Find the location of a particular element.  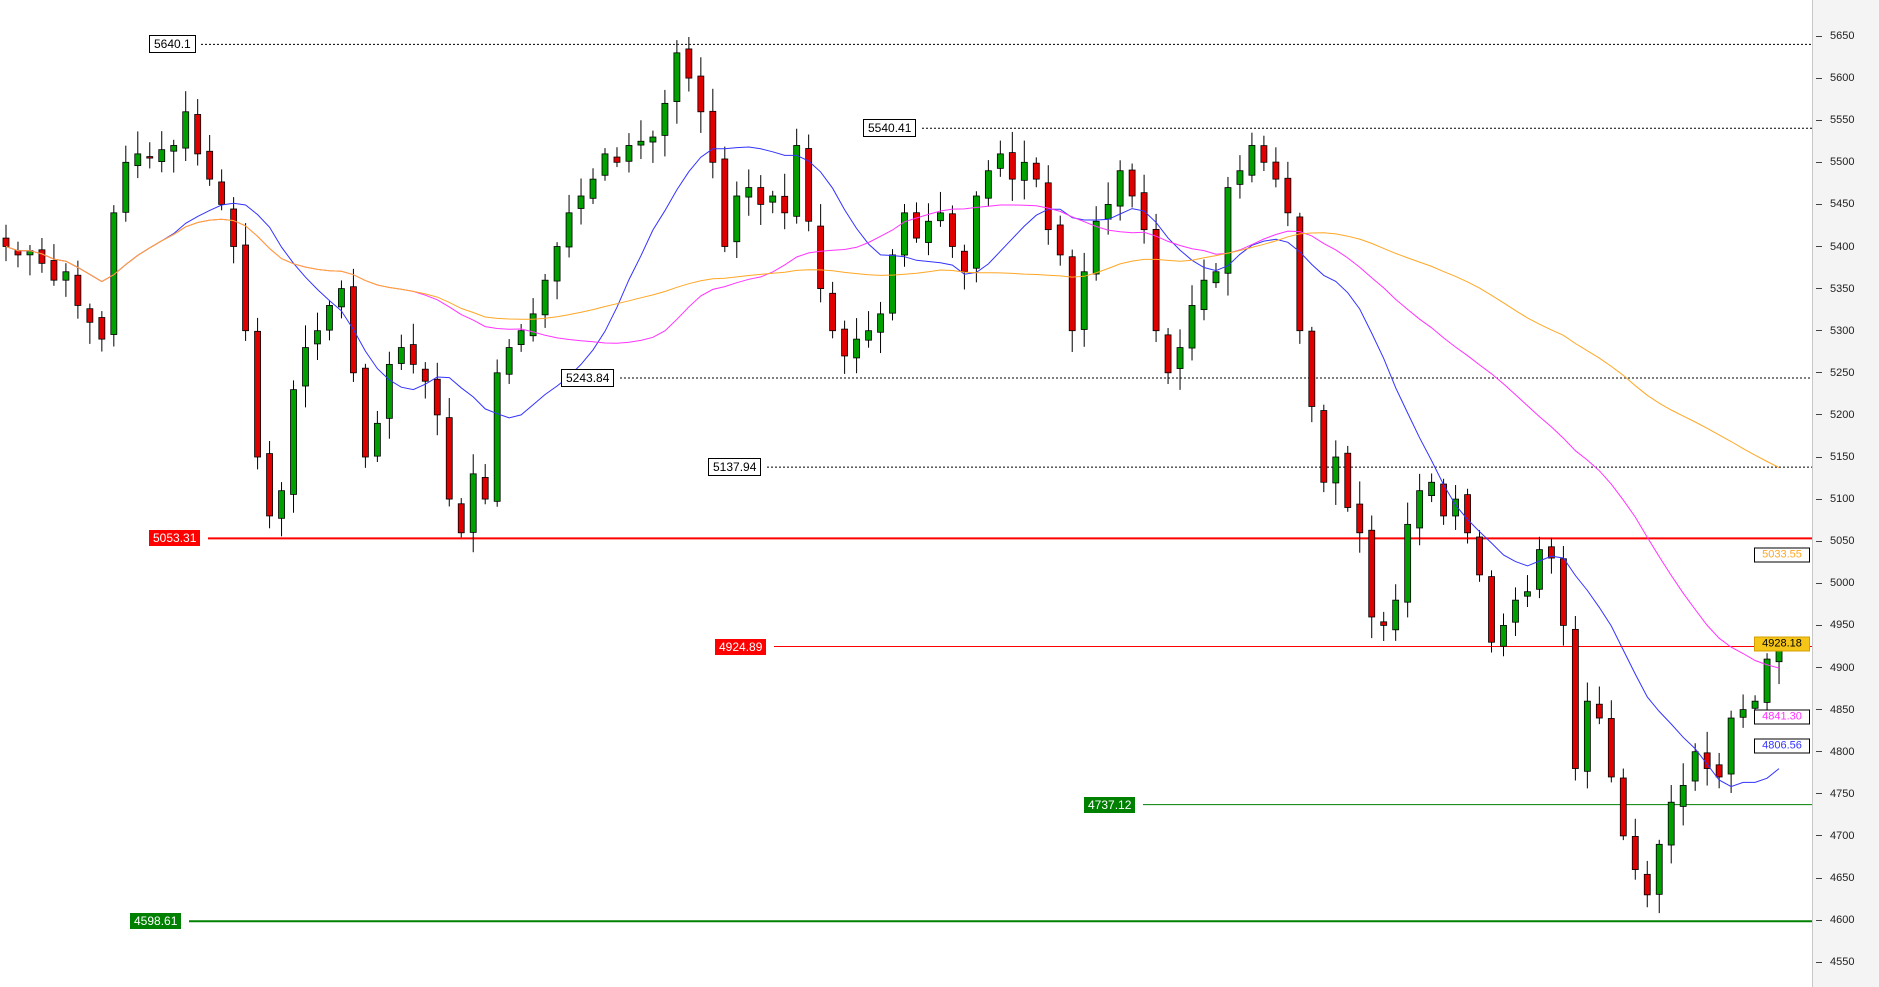

y-tick-label: 4850 is located at coordinates (1835, 710).